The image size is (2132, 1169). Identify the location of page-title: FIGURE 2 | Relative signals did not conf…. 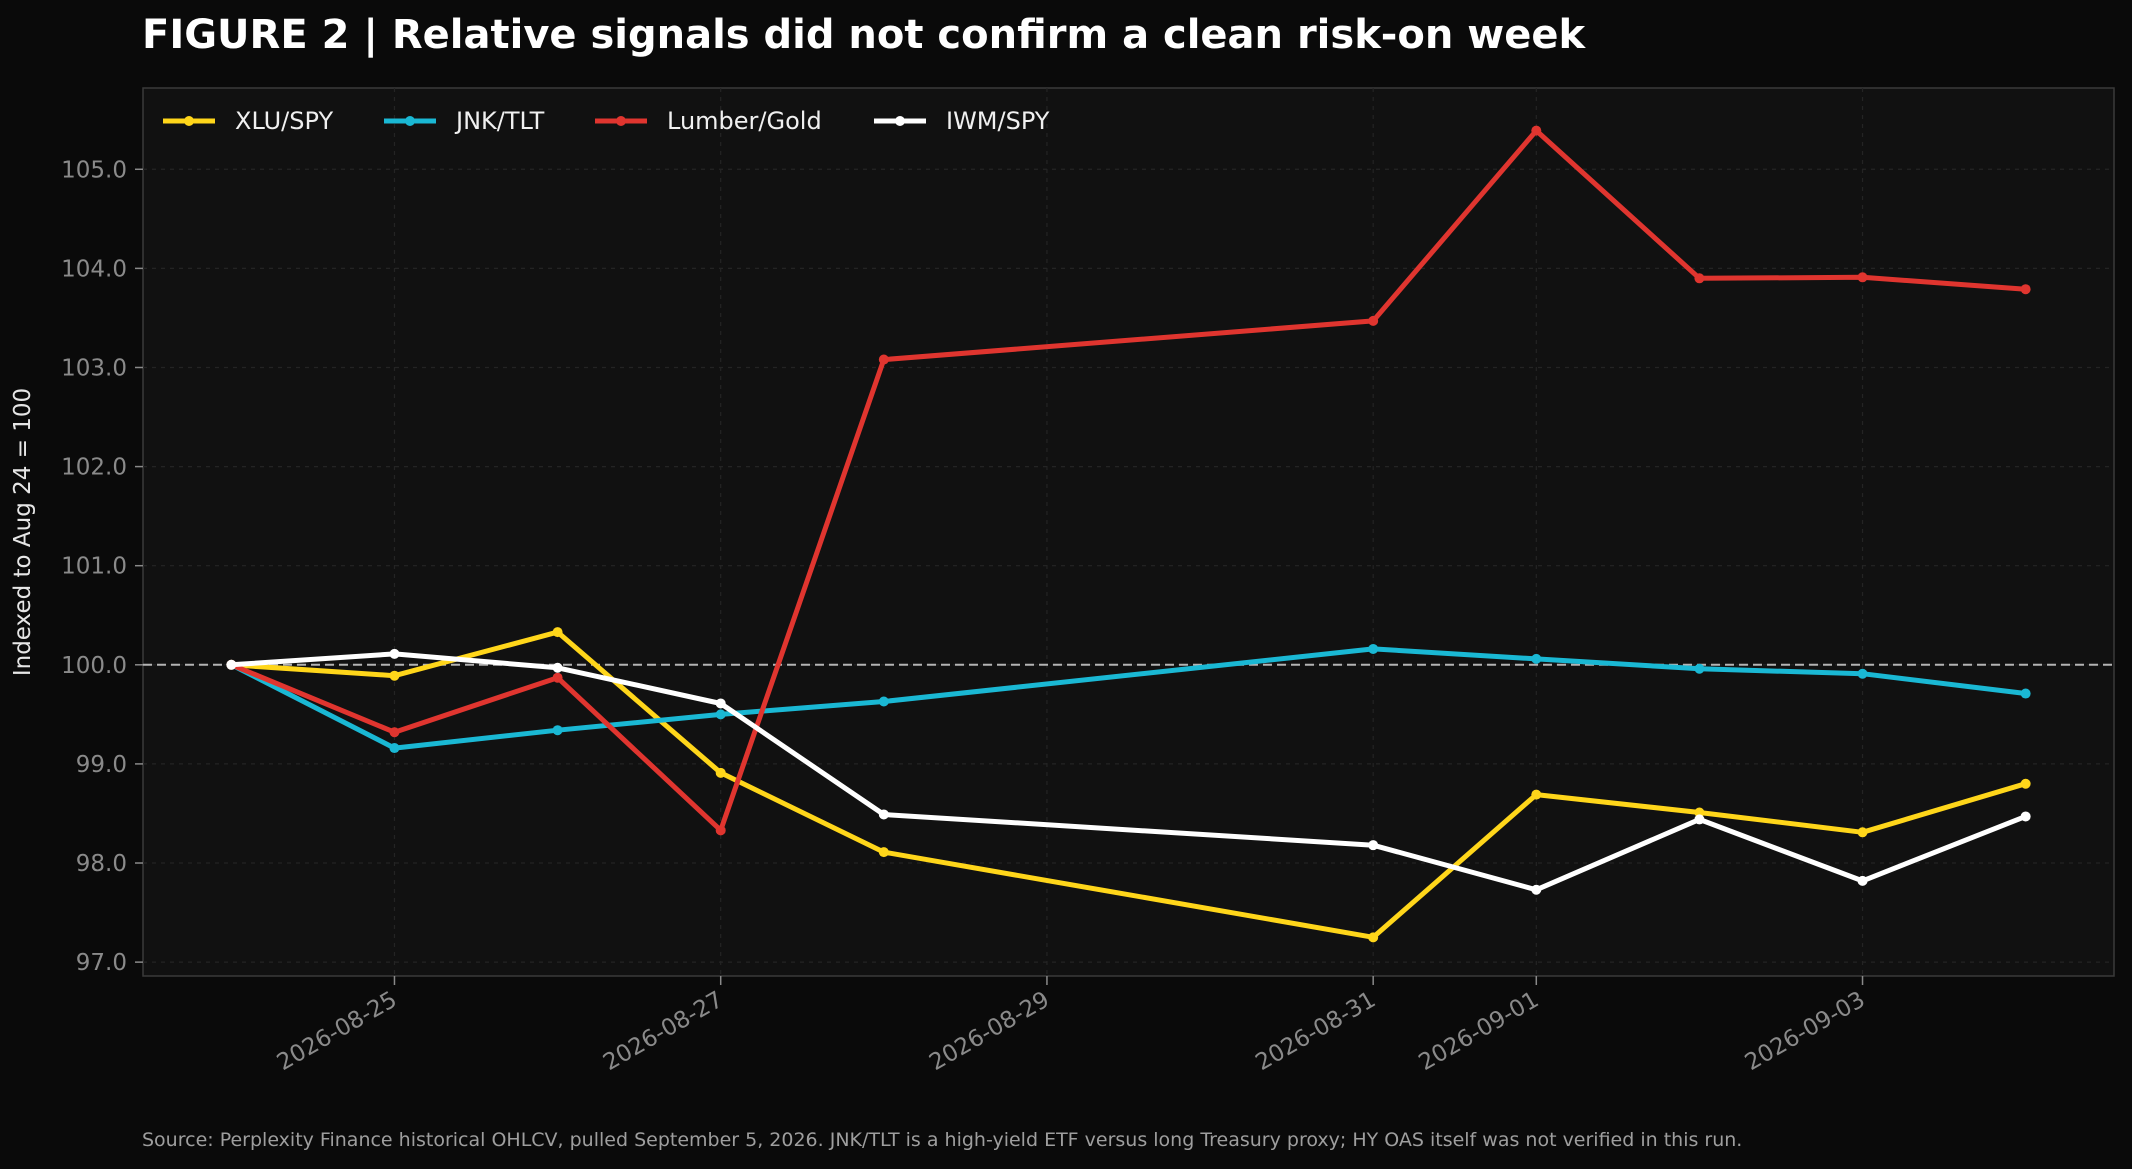
(864, 35).